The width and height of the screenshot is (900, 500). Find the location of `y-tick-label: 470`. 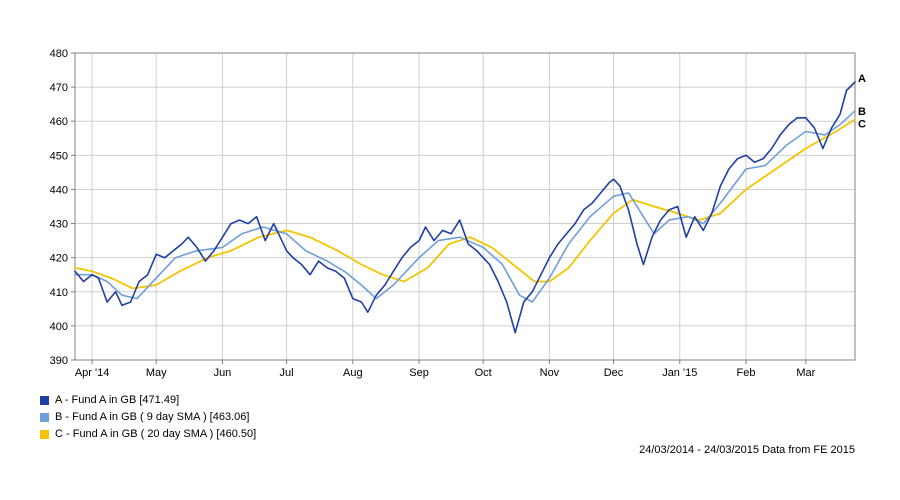

y-tick-label: 470 is located at coordinates (59, 88).